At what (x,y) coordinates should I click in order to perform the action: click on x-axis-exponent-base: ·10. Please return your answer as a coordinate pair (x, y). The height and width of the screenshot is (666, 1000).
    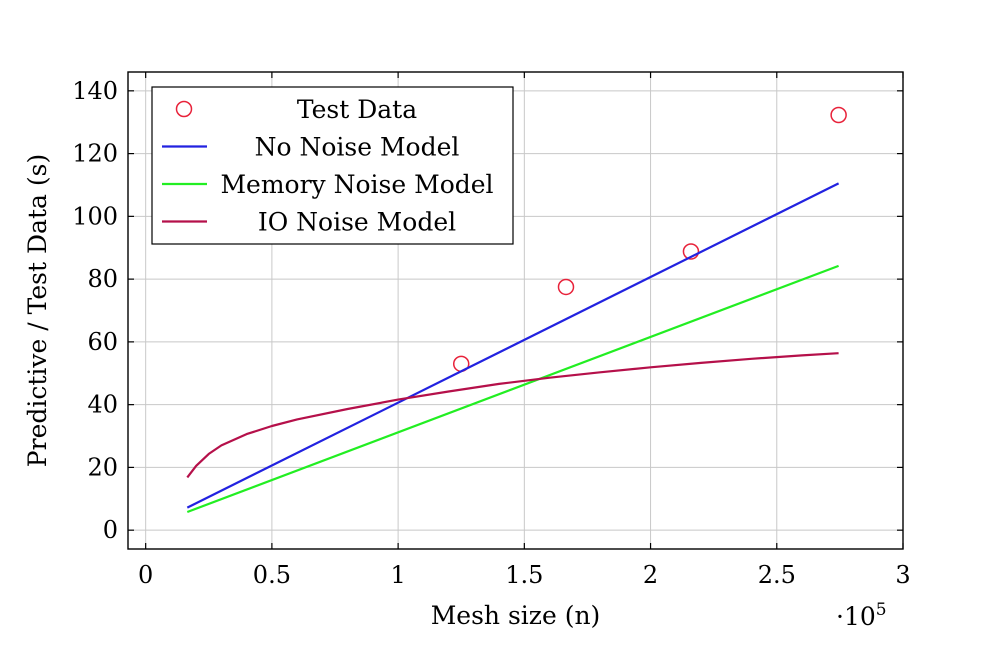
    Looking at the image, I should click on (856, 616).